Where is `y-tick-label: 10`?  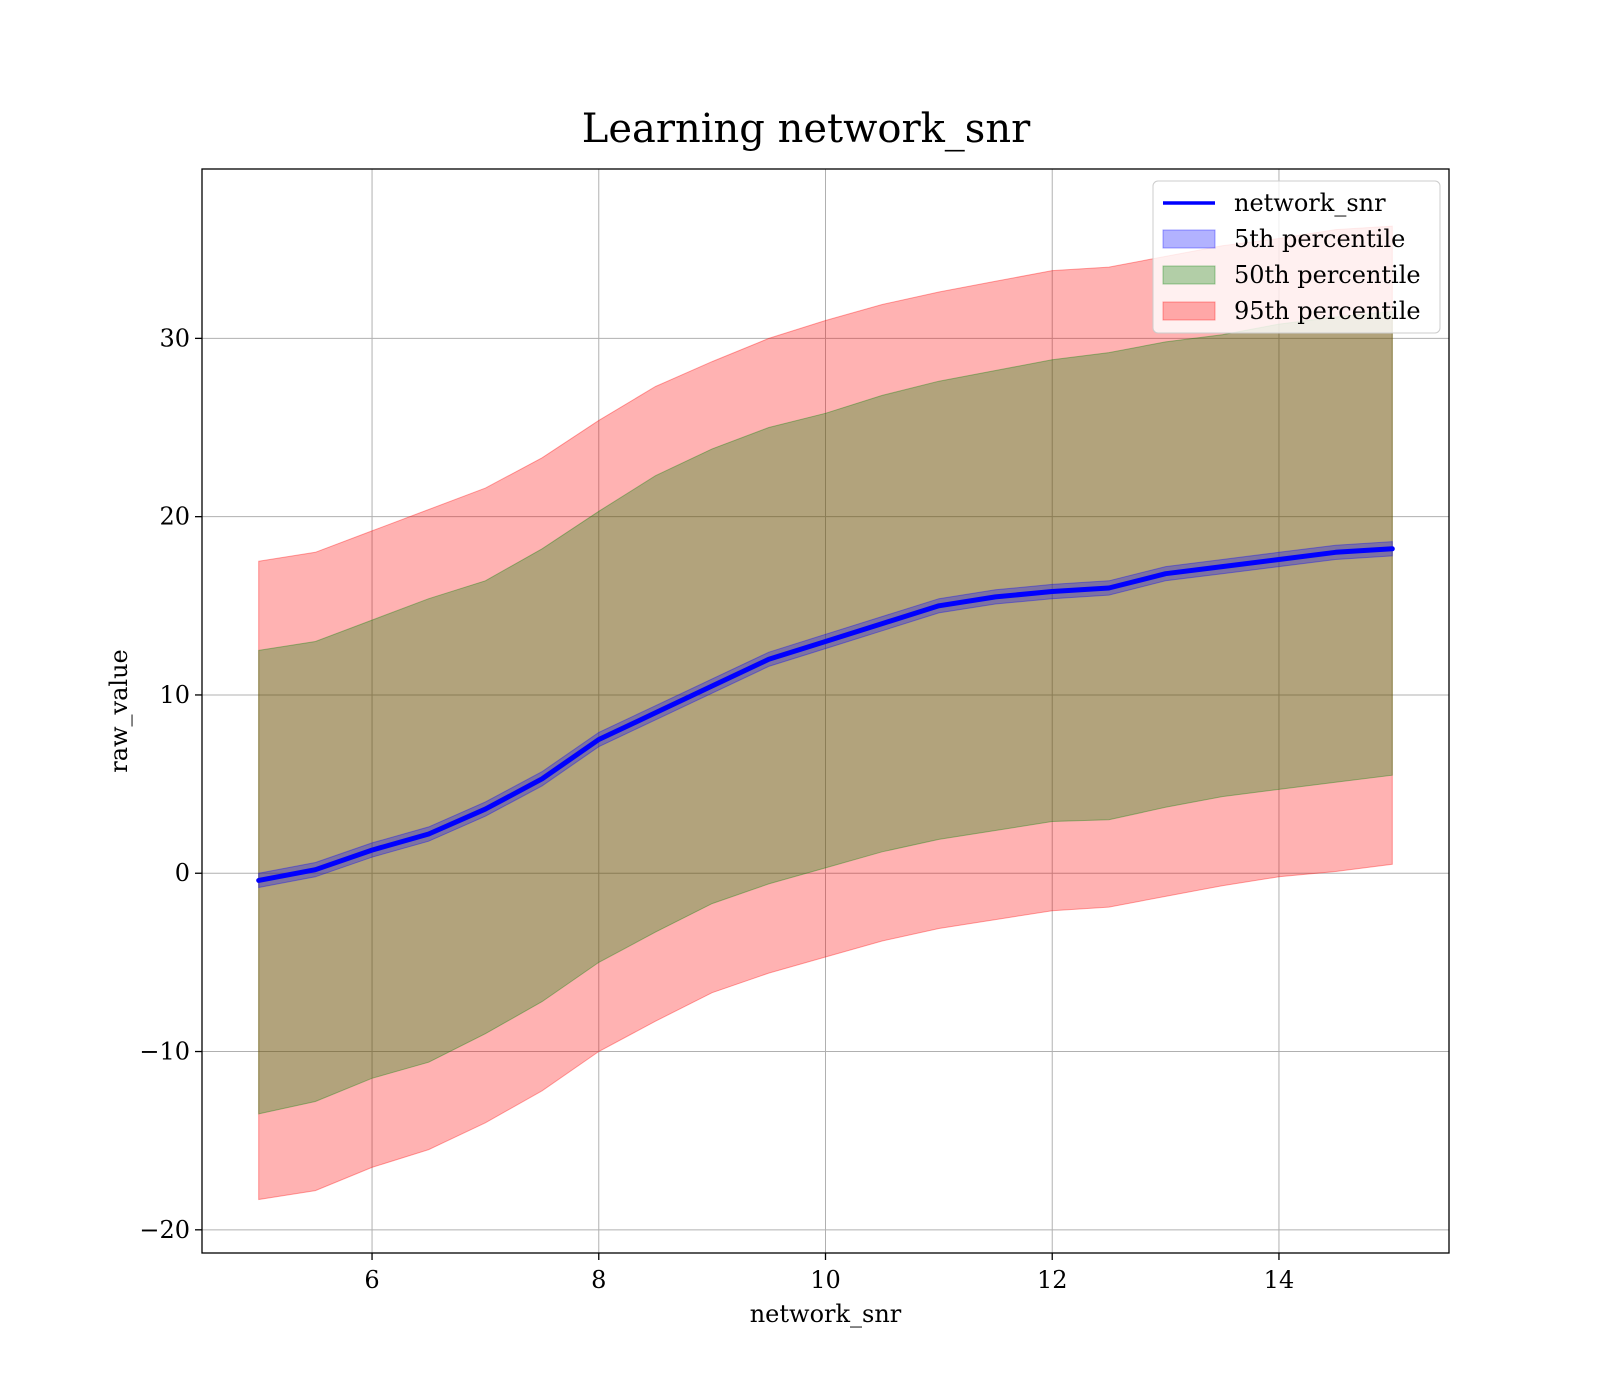
y-tick-label: 10 is located at coordinates (174, 695).